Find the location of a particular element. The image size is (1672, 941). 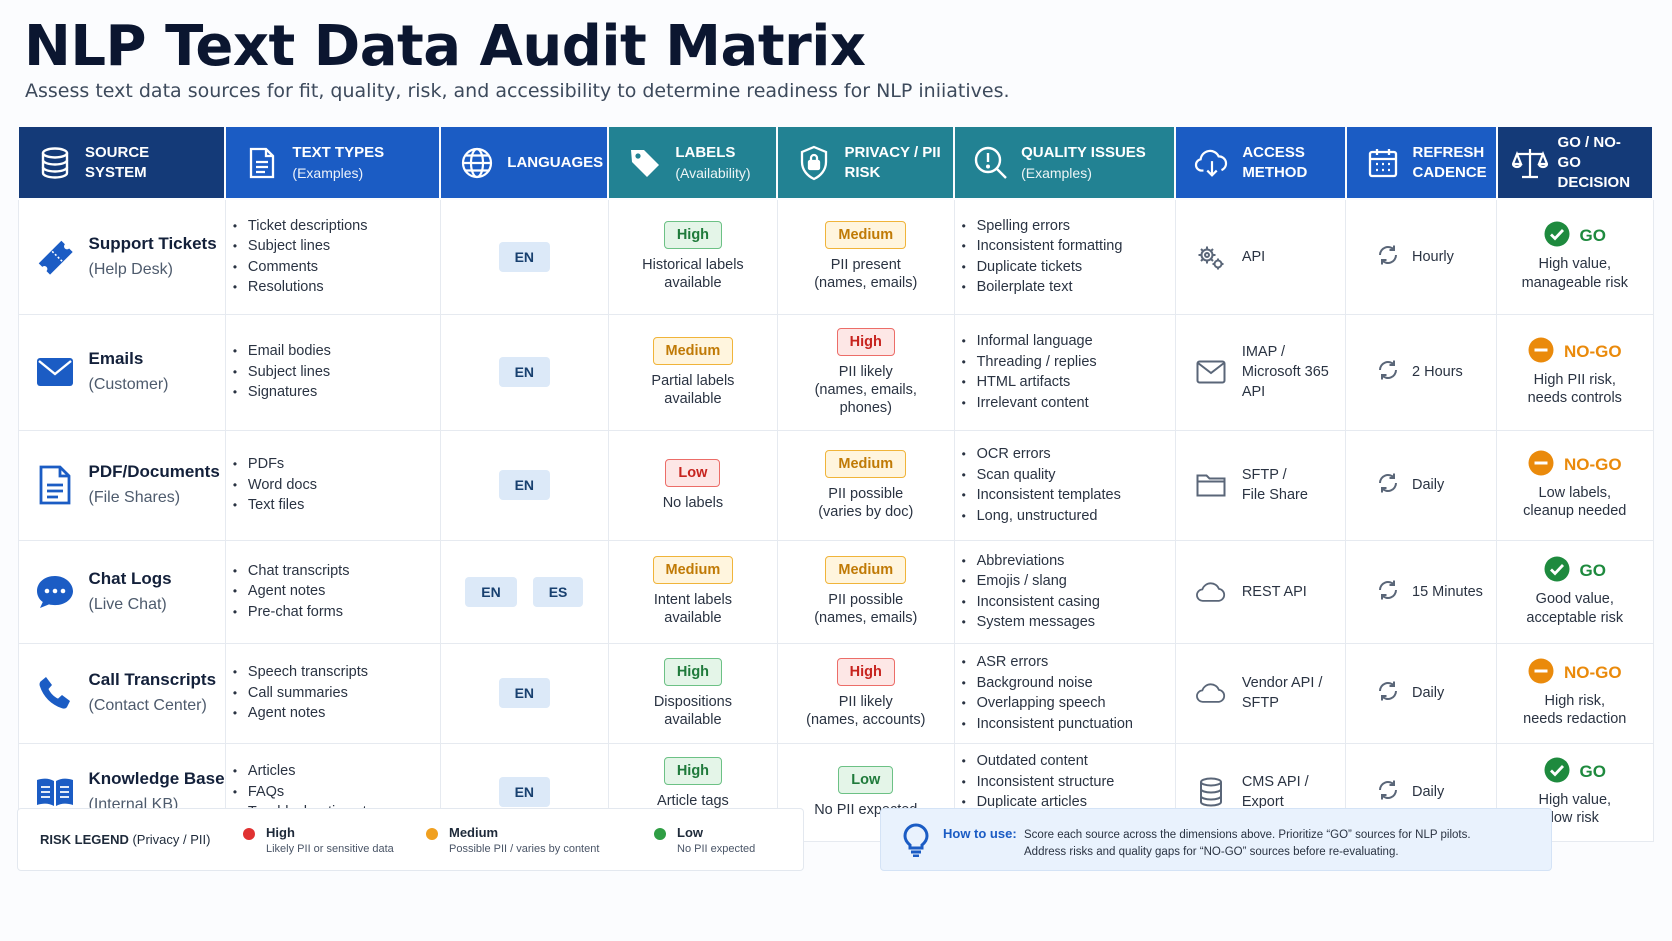

list-item: Emojis / slang is located at coordinates (1068, 581).